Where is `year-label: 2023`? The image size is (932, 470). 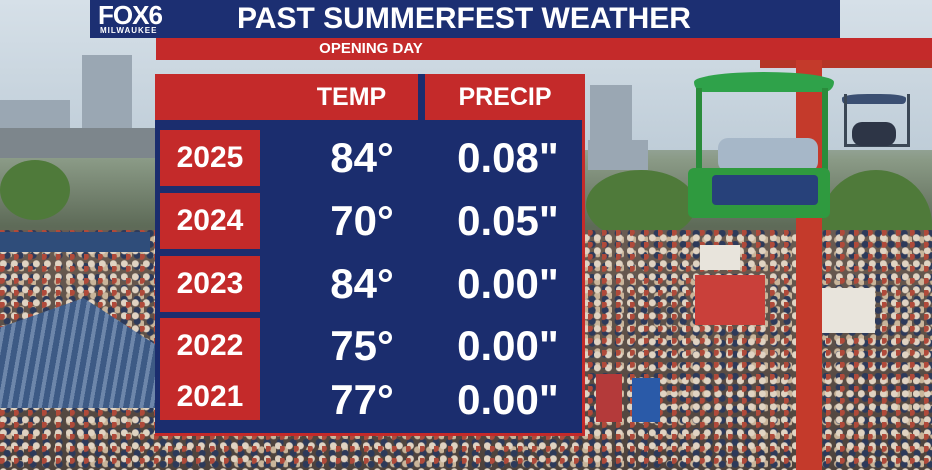
year-label: 2023 is located at coordinates (210, 284).